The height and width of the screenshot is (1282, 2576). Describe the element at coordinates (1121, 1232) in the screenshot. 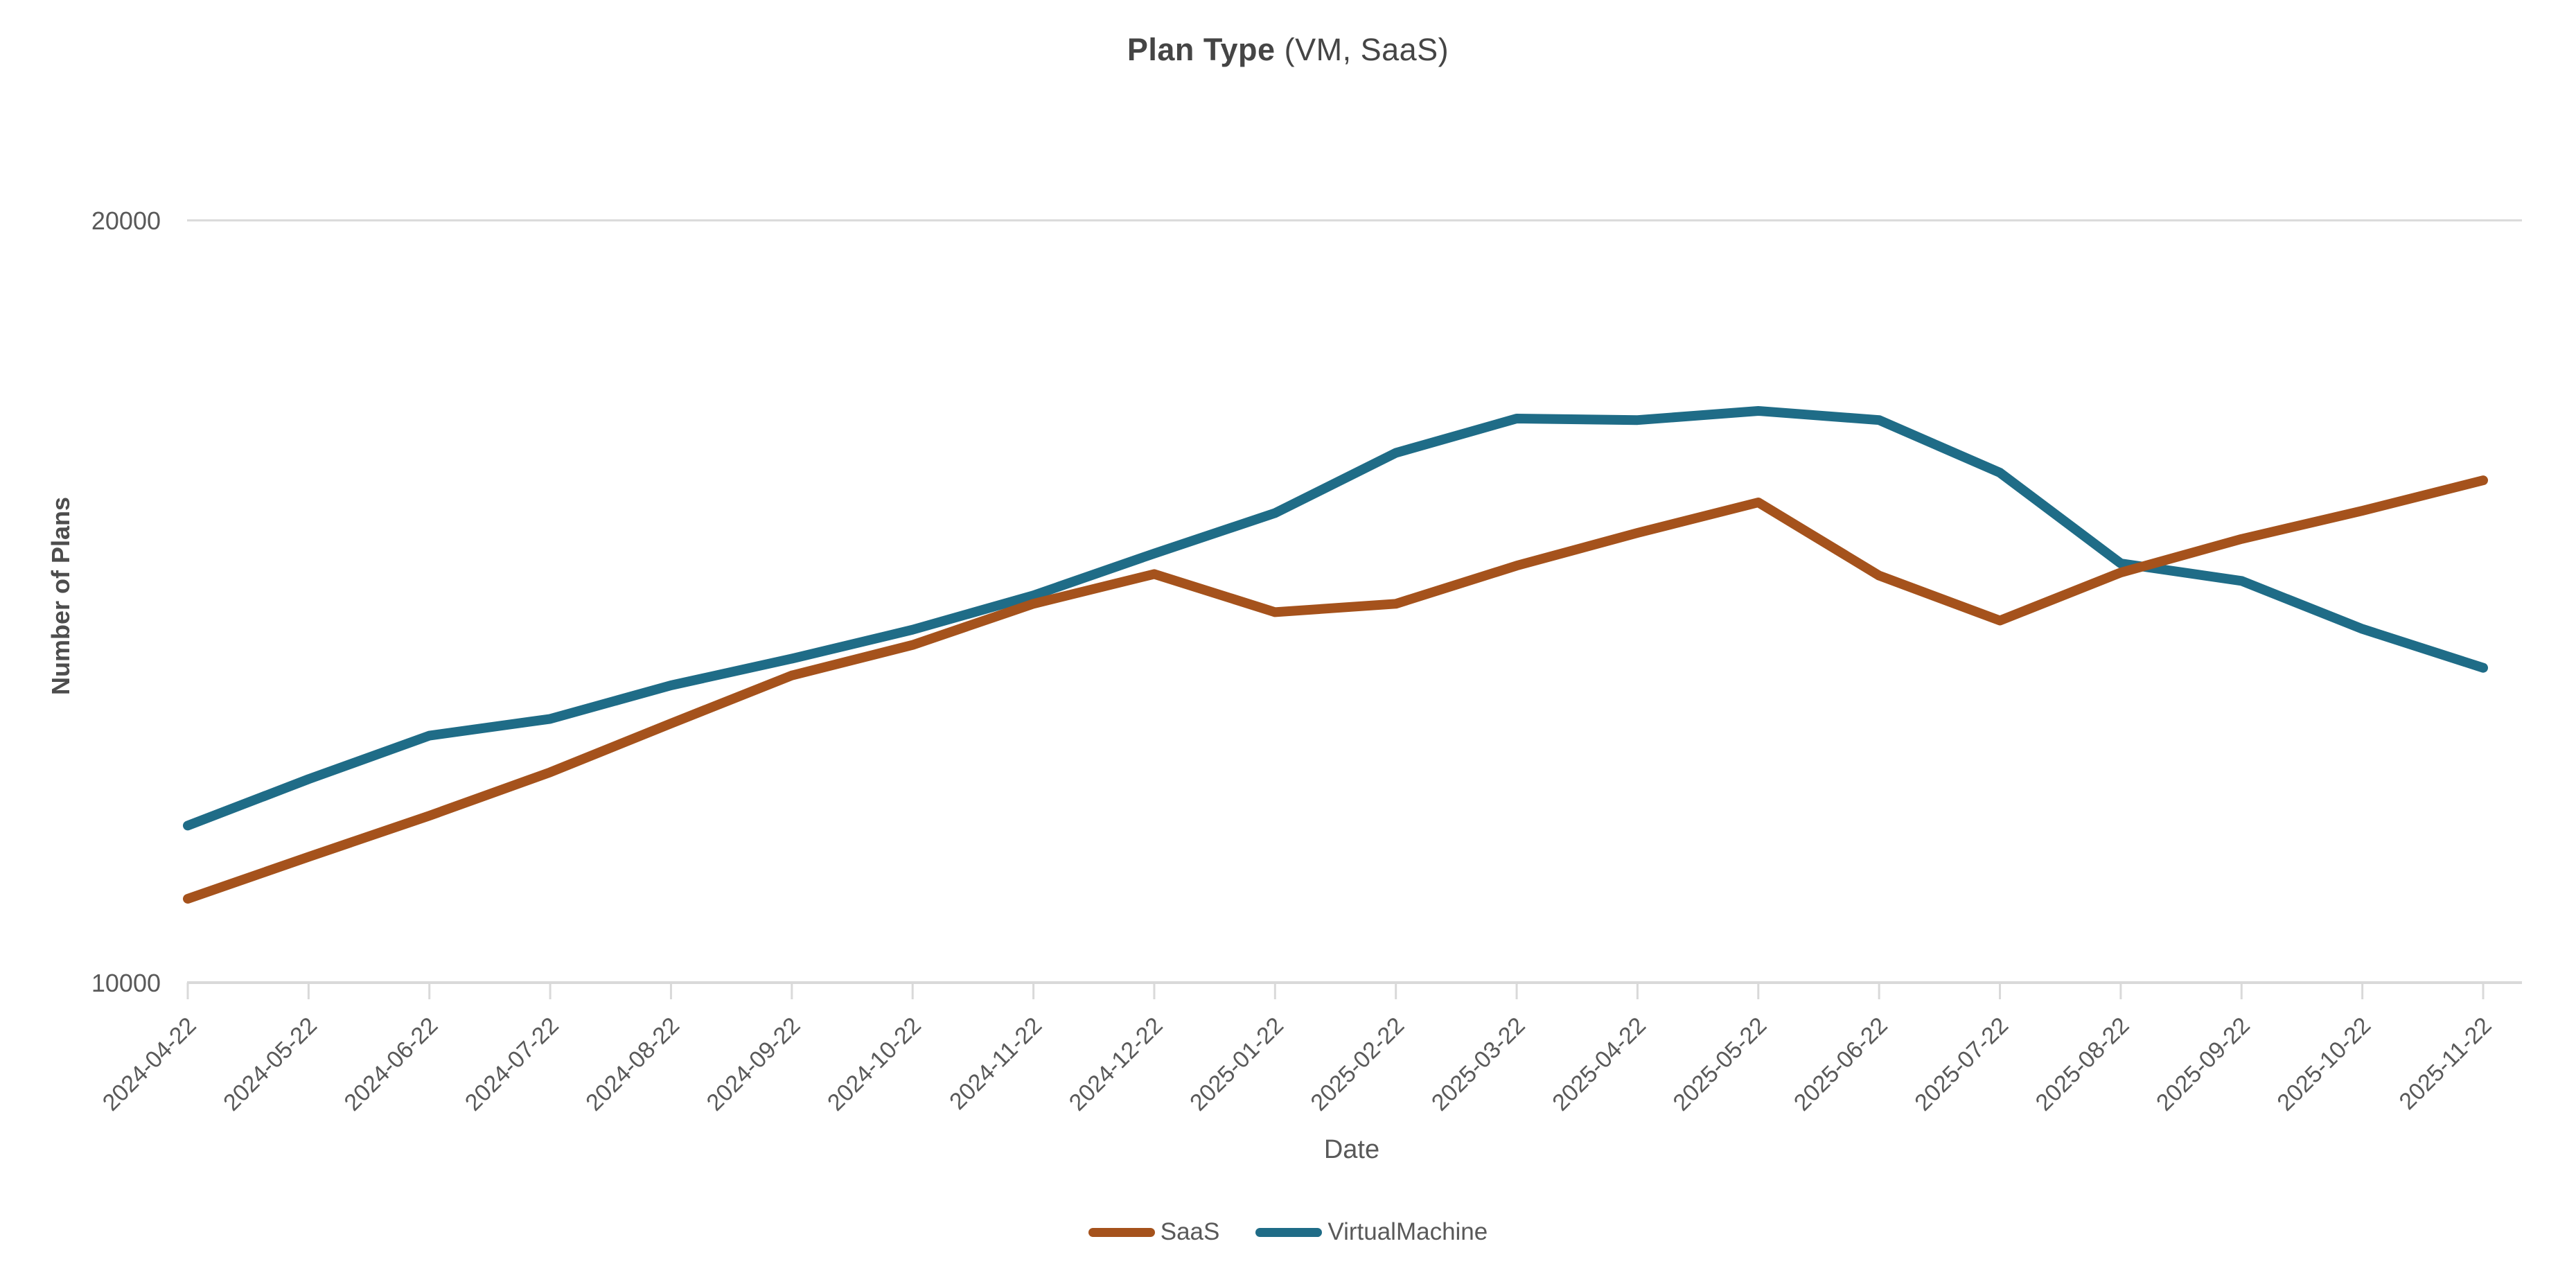

I see `saas-series-swatch` at that location.